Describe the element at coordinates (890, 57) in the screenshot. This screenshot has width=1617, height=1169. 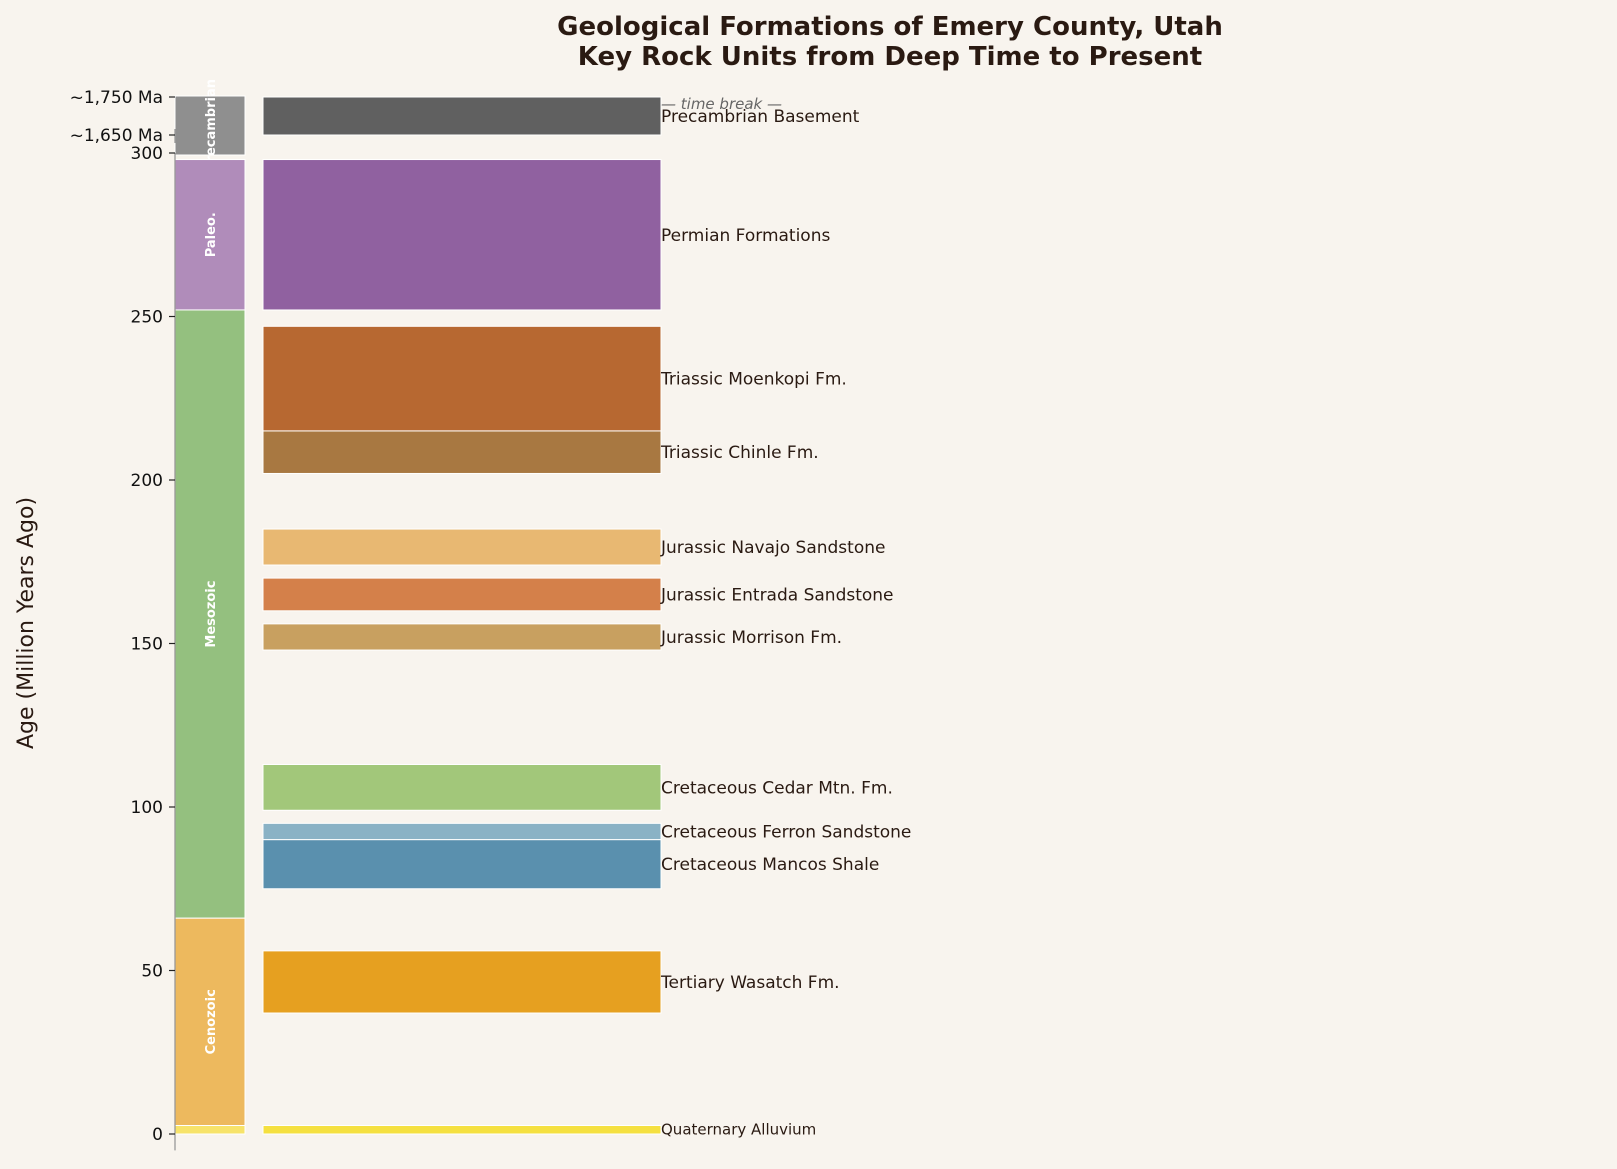
I see `chart-subtitle: Key Rock Units from Deep Time to Present` at that location.